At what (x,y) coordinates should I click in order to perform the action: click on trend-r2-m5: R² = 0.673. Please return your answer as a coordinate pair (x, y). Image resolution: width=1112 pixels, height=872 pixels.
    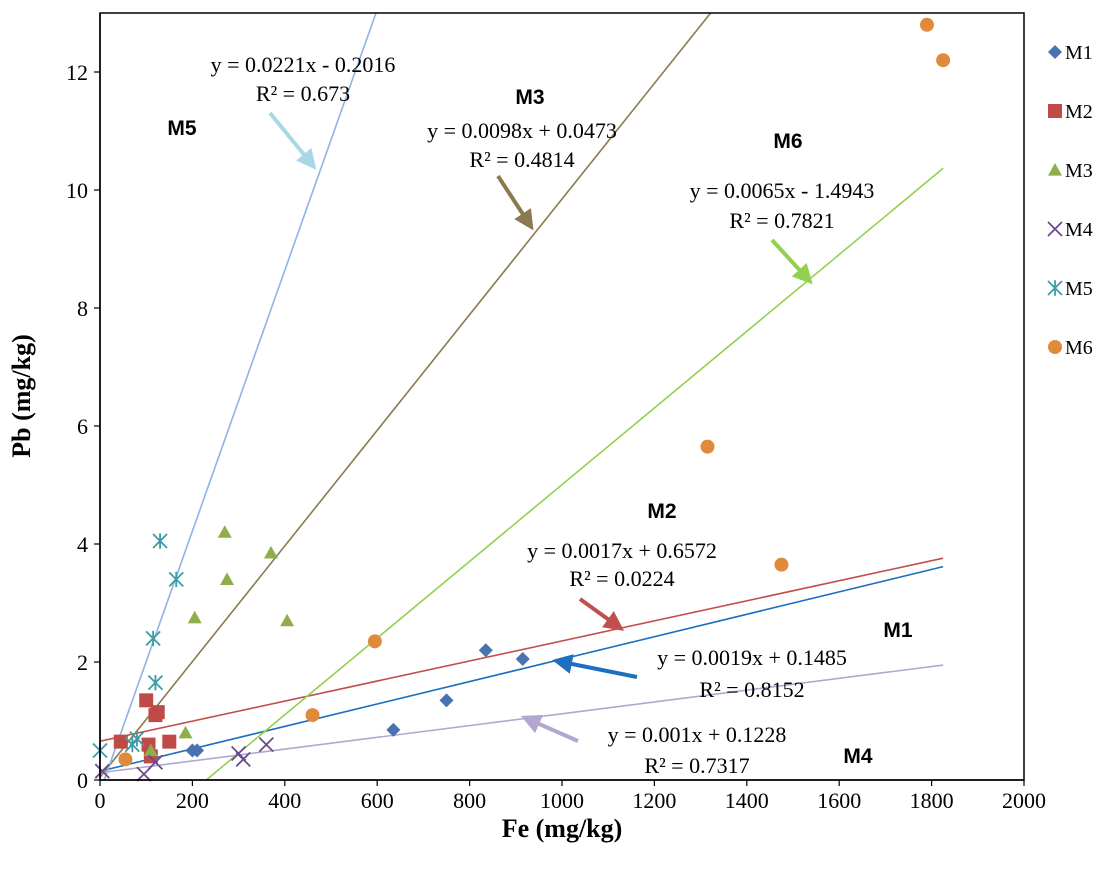
    Looking at the image, I should click on (303, 93).